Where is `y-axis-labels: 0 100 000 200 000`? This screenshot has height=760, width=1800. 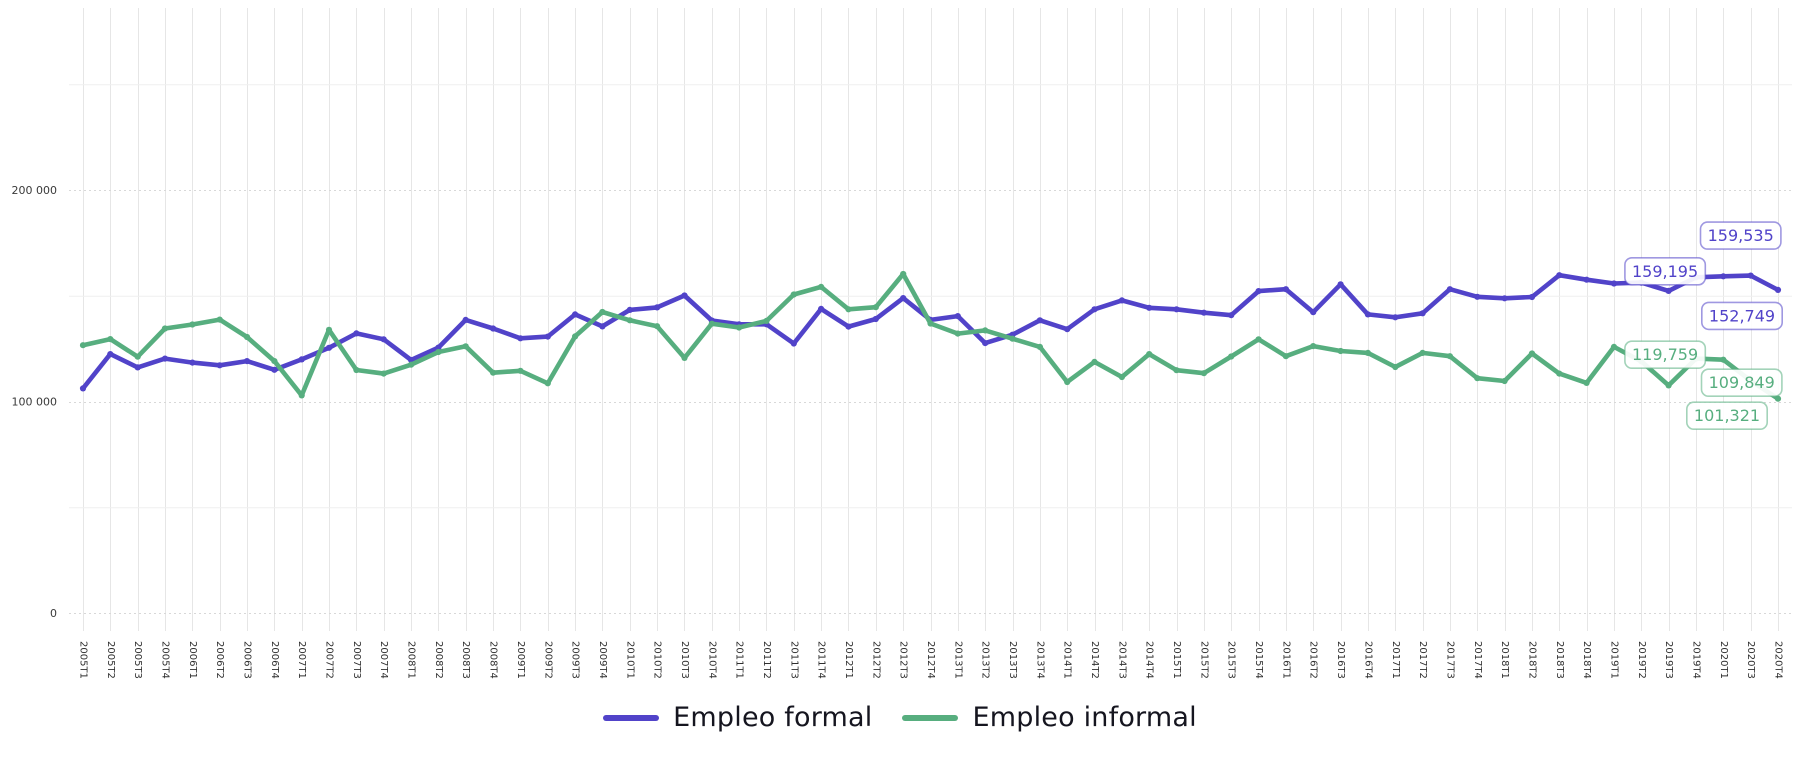 y-axis-labels: 0 100 000 200 000 is located at coordinates (35, 402).